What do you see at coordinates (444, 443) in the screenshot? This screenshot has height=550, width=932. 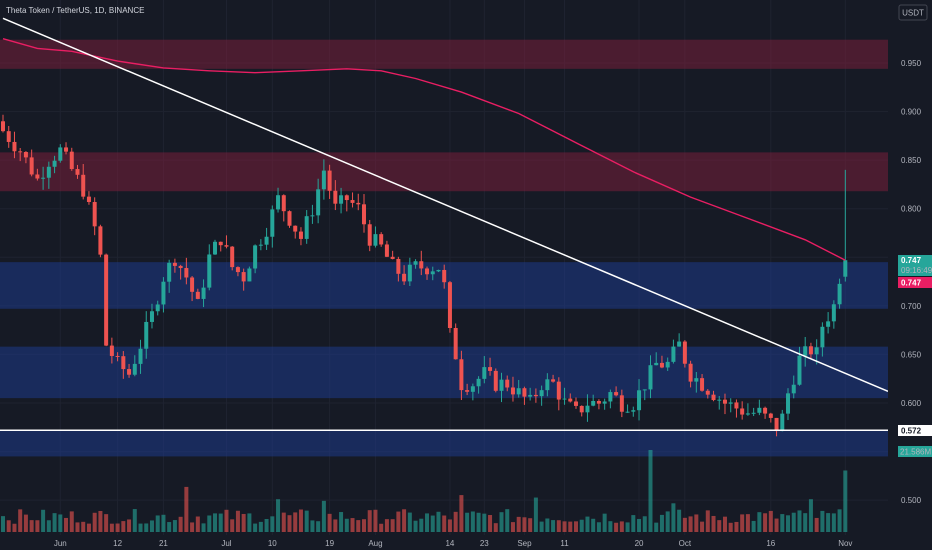 I see `demand-zone` at bounding box center [444, 443].